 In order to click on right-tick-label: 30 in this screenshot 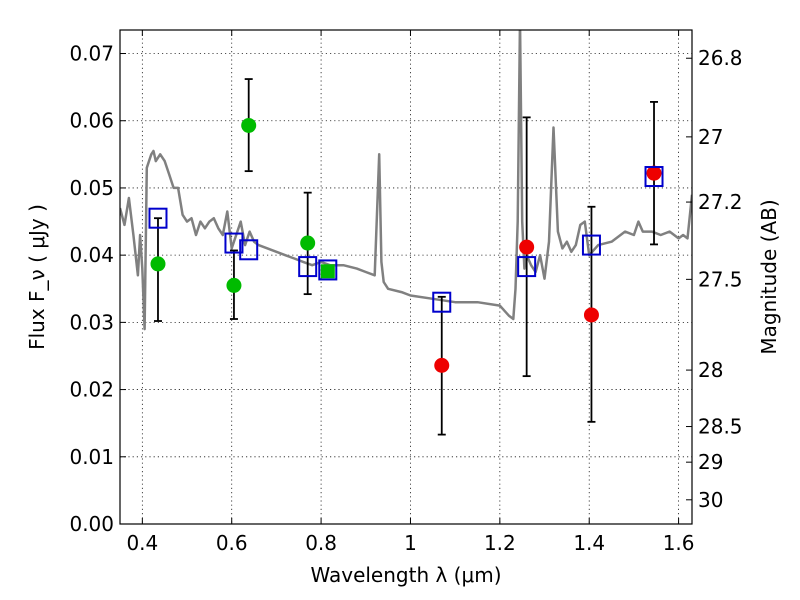, I will do `click(710, 500)`.